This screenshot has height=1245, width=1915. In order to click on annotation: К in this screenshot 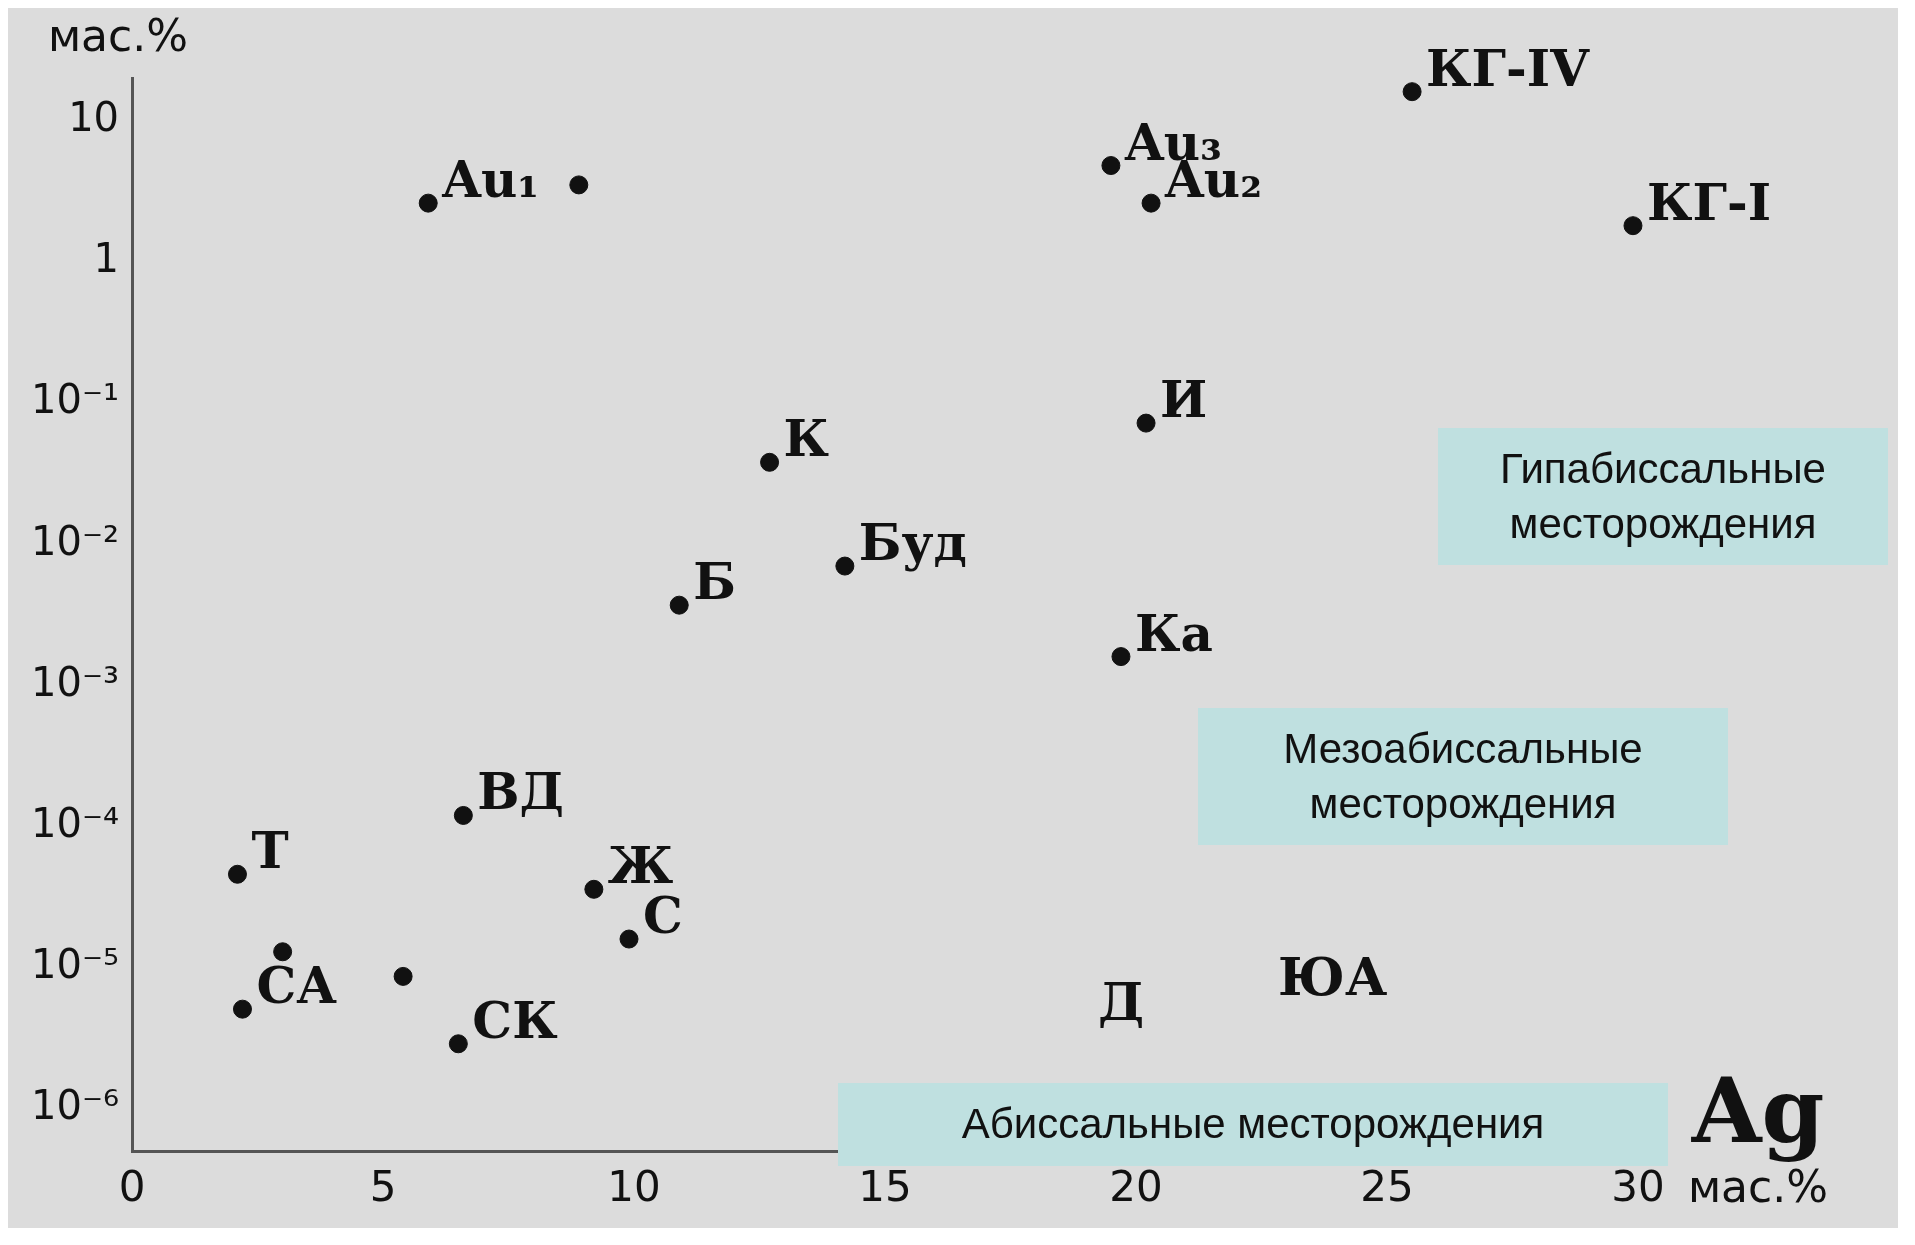, I will do `click(806, 439)`.